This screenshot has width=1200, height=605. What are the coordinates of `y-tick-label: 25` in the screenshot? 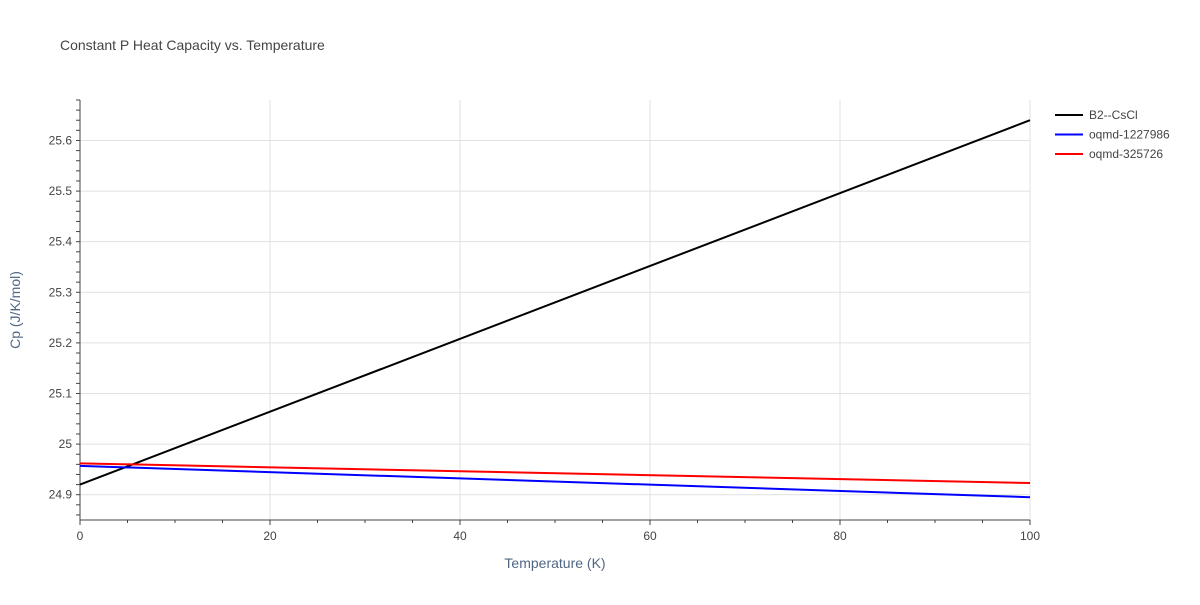 It's located at (66, 444).